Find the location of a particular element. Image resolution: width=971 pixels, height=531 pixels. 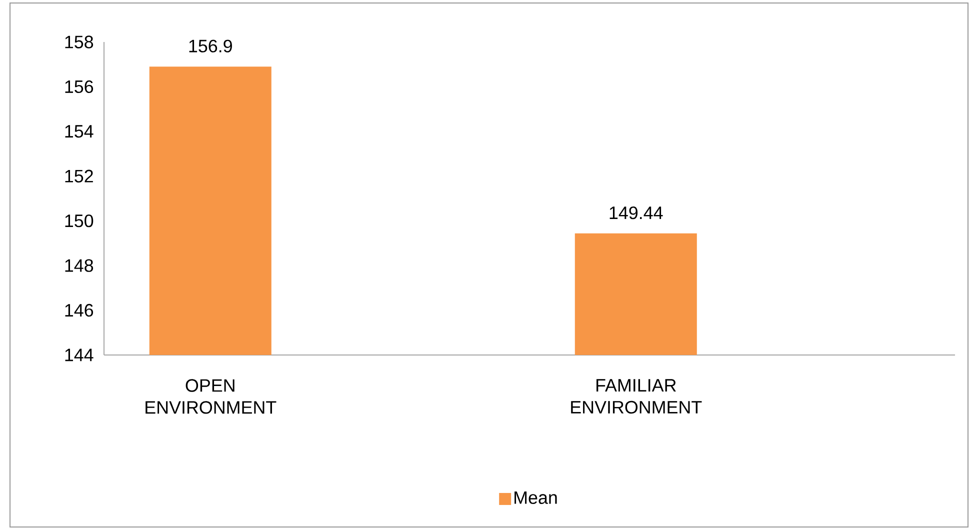

y-tick-label: 152 is located at coordinates (79, 176).